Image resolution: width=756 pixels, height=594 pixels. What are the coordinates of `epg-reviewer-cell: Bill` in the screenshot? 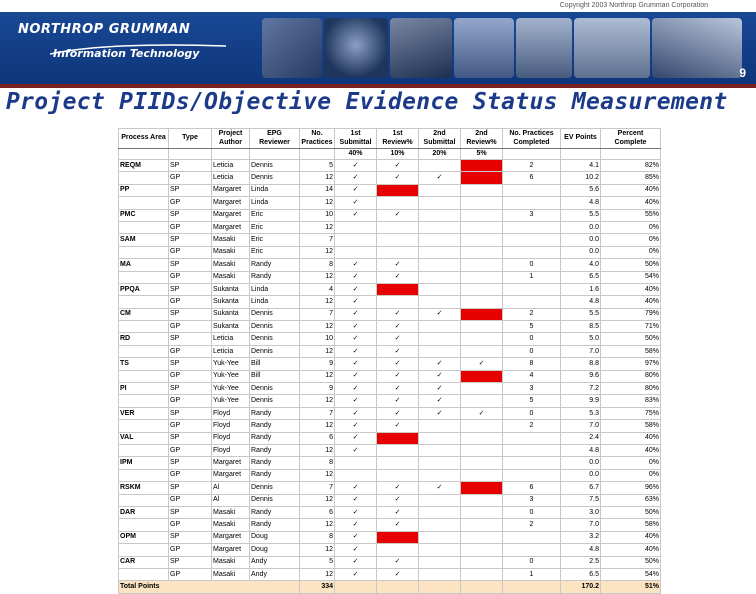 It's located at (274, 376).